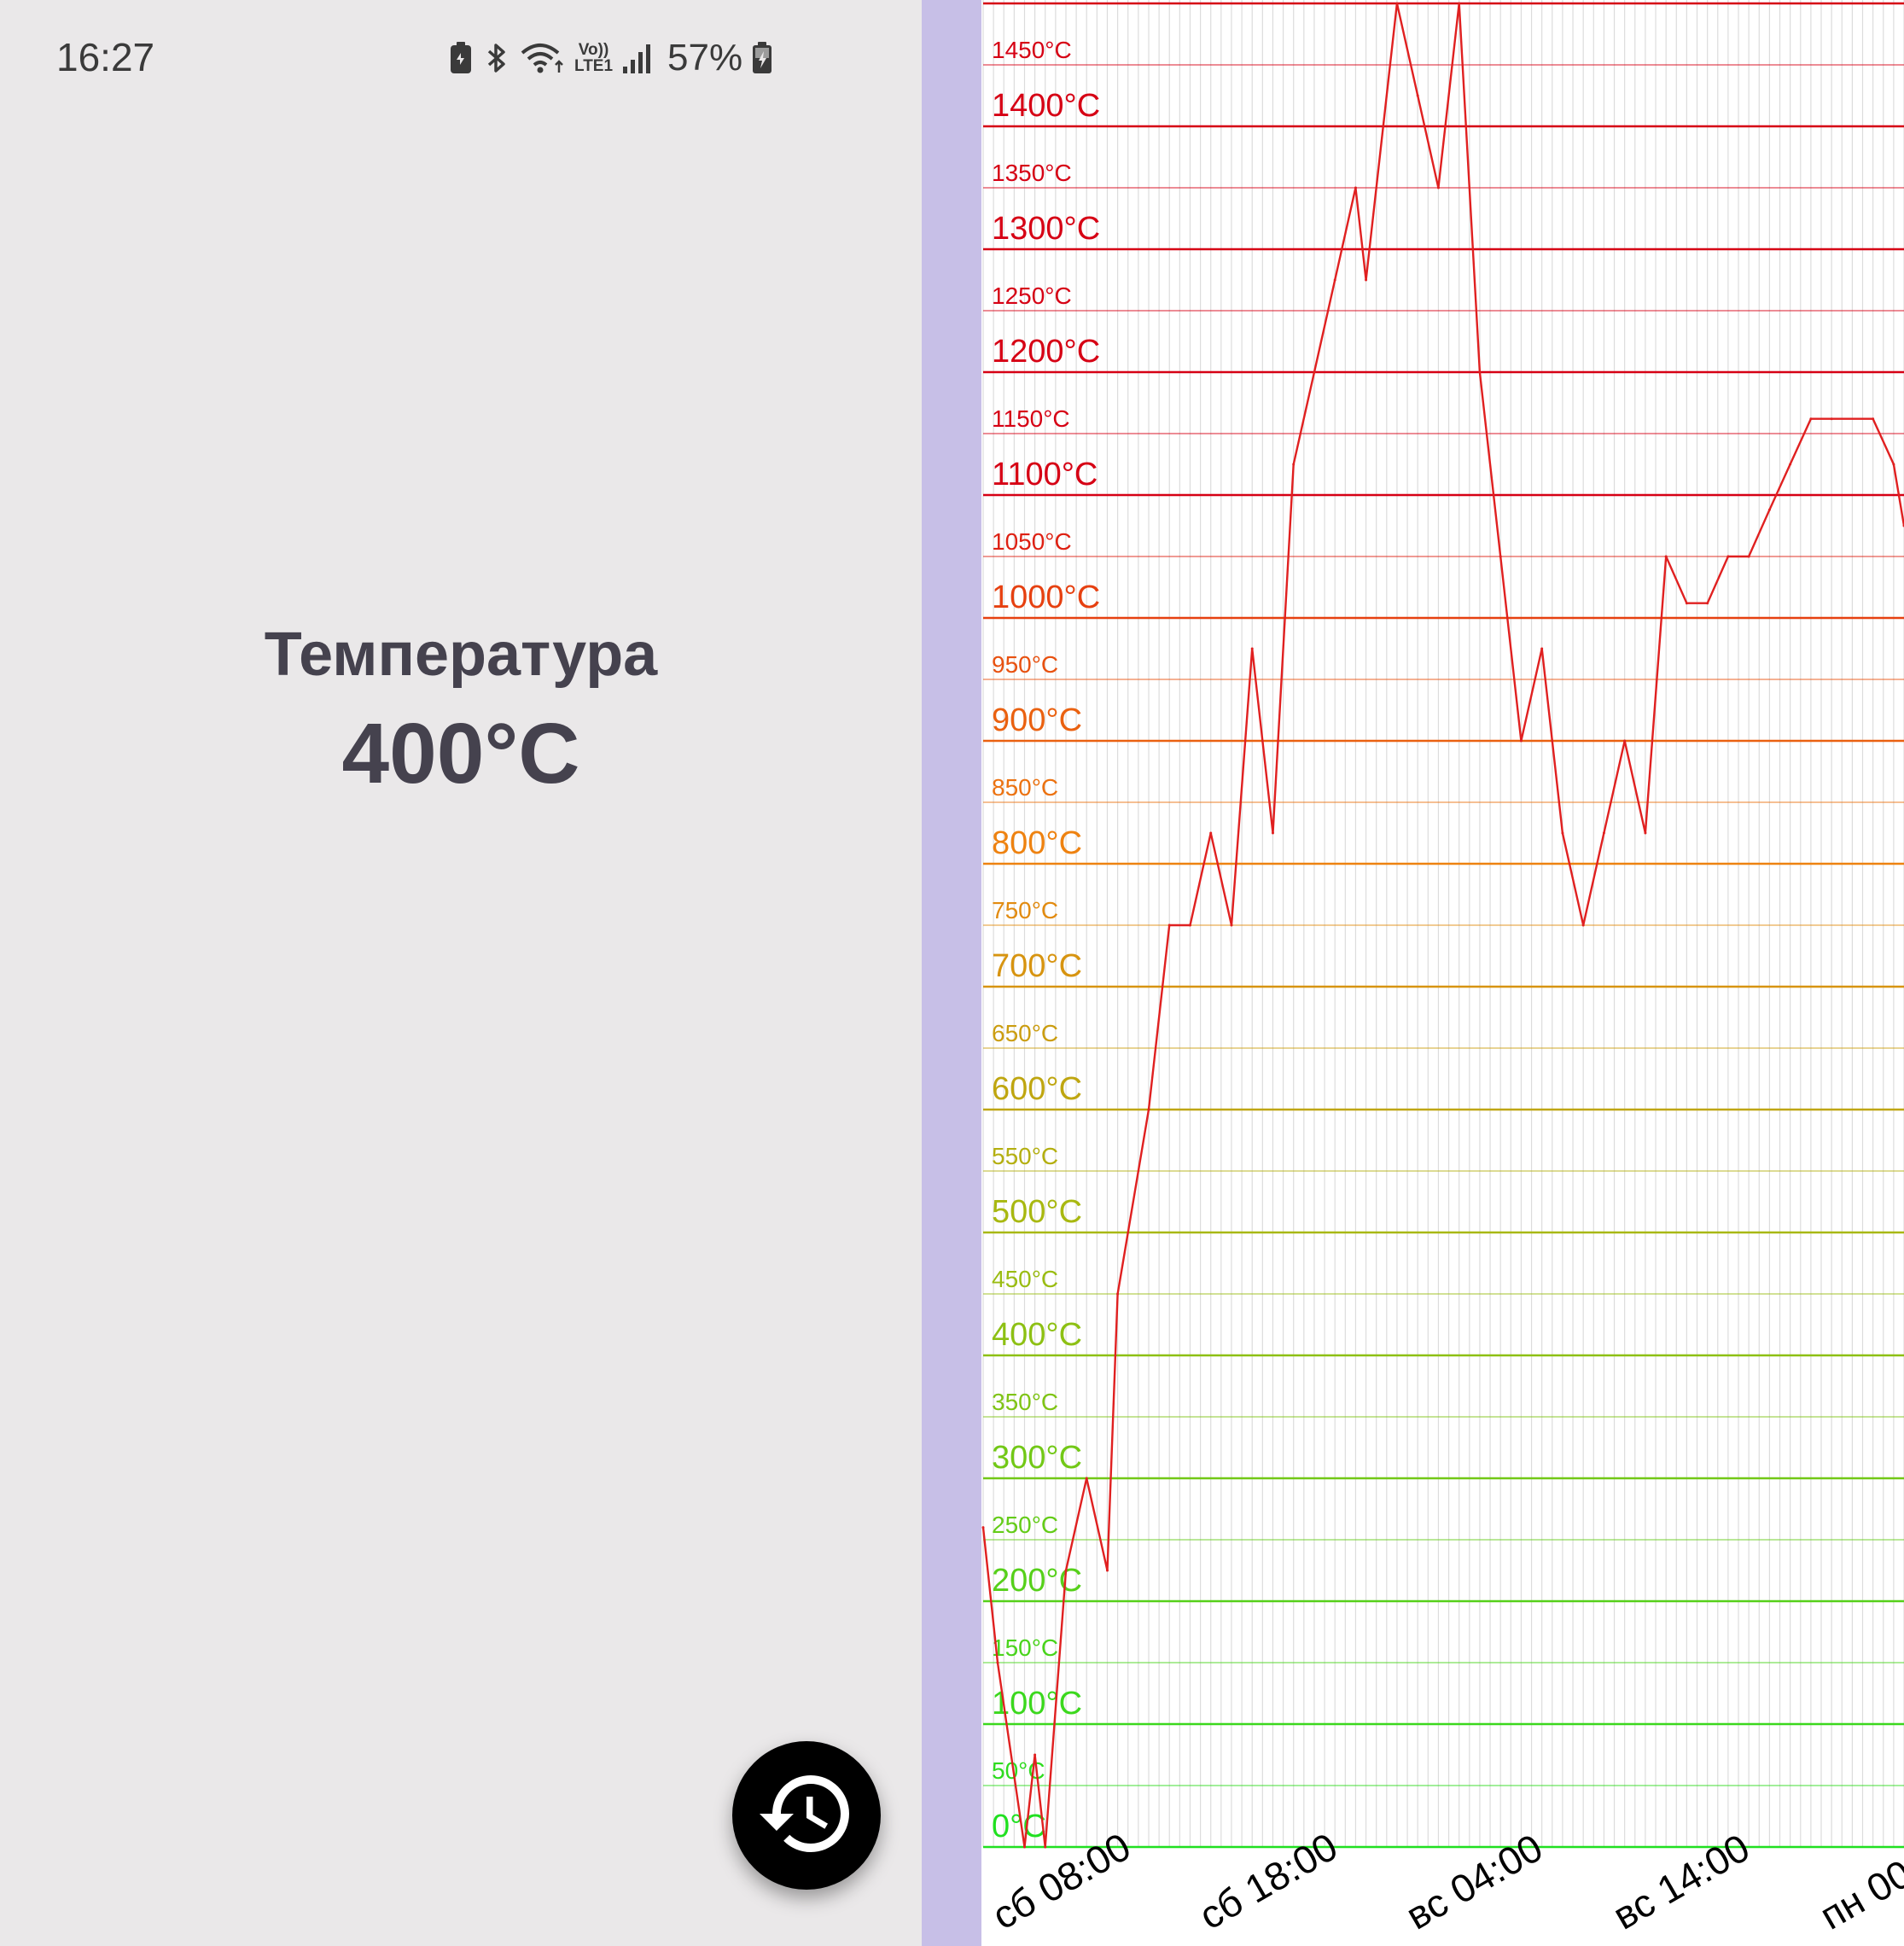 This screenshot has height=1946, width=1904. What do you see at coordinates (1032, 541) in the screenshot?
I see `y-minor-tick-label: 1050°C` at bounding box center [1032, 541].